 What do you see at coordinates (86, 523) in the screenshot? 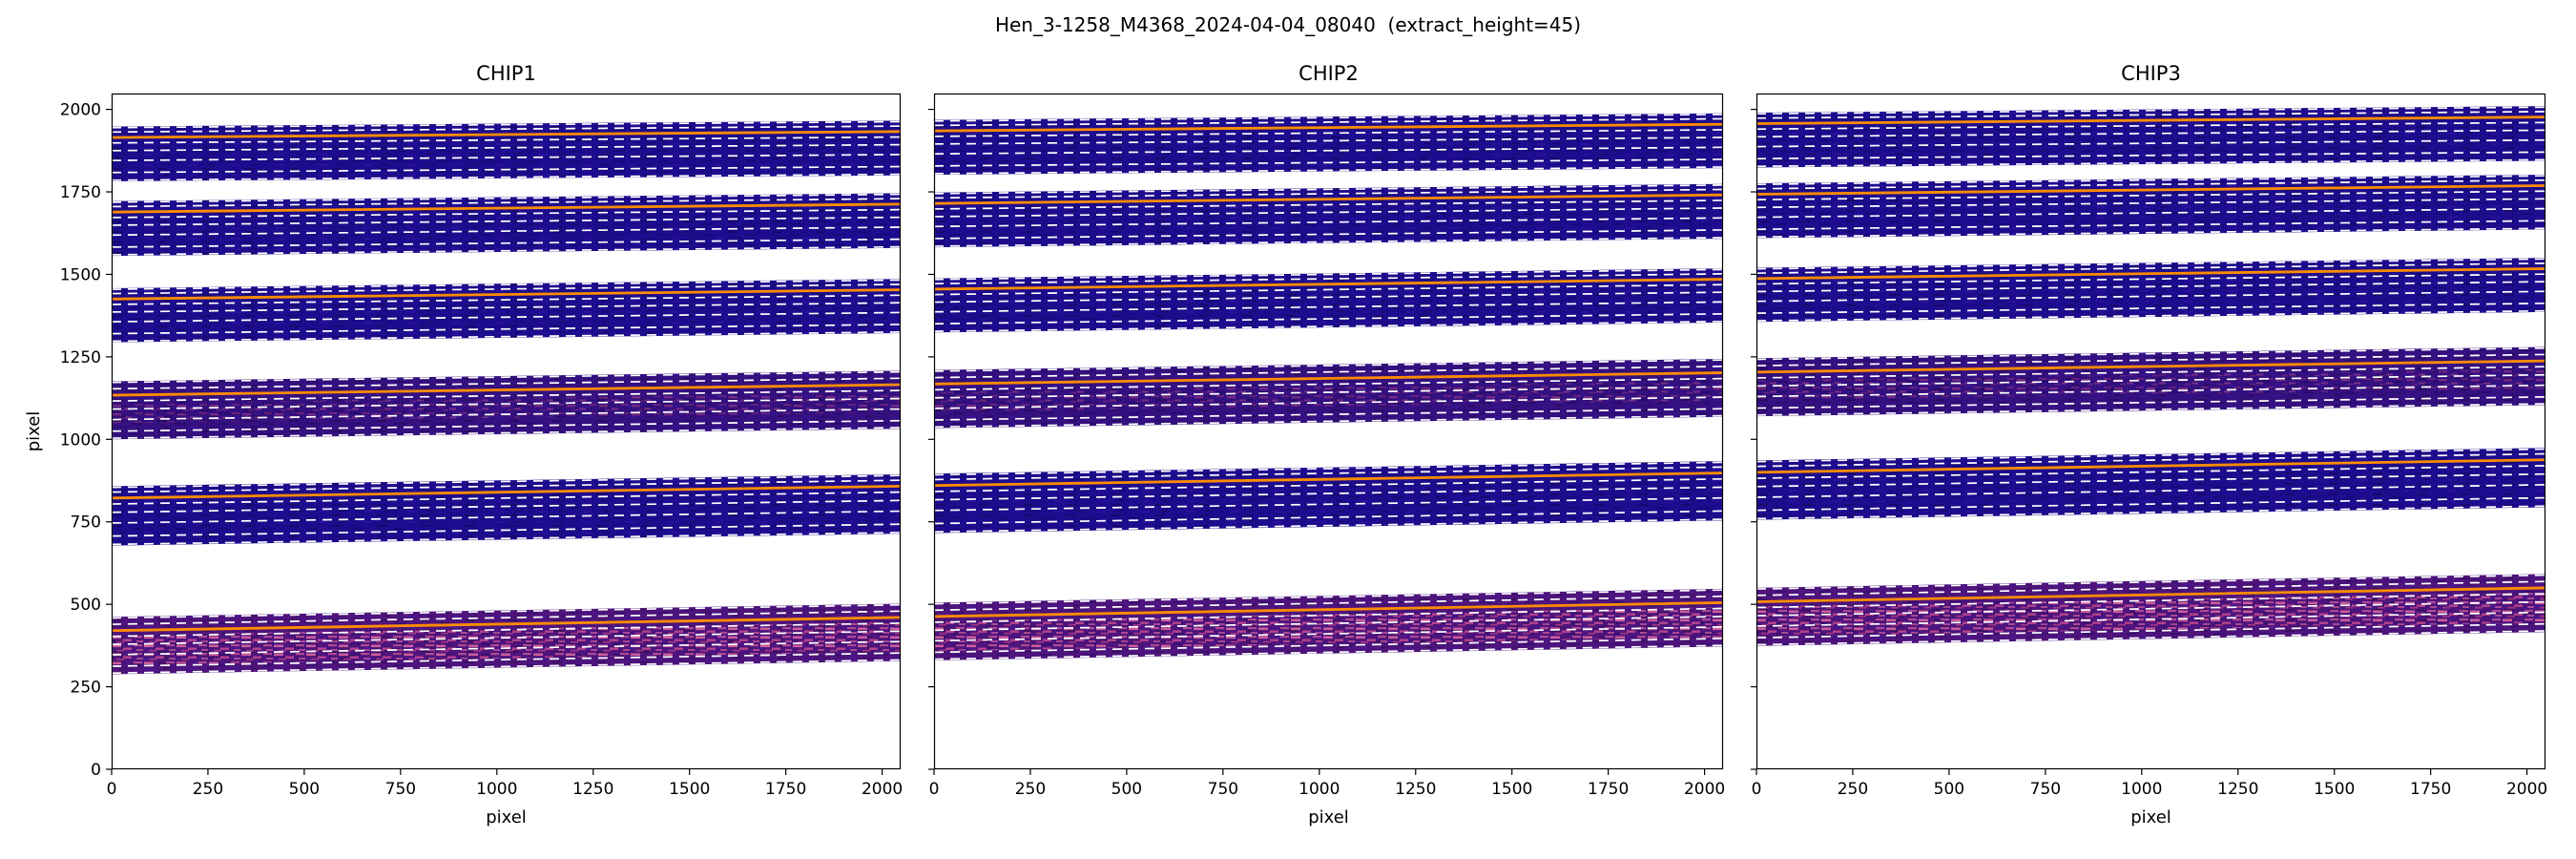
I see `y-tick-label: 750` at bounding box center [86, 523].